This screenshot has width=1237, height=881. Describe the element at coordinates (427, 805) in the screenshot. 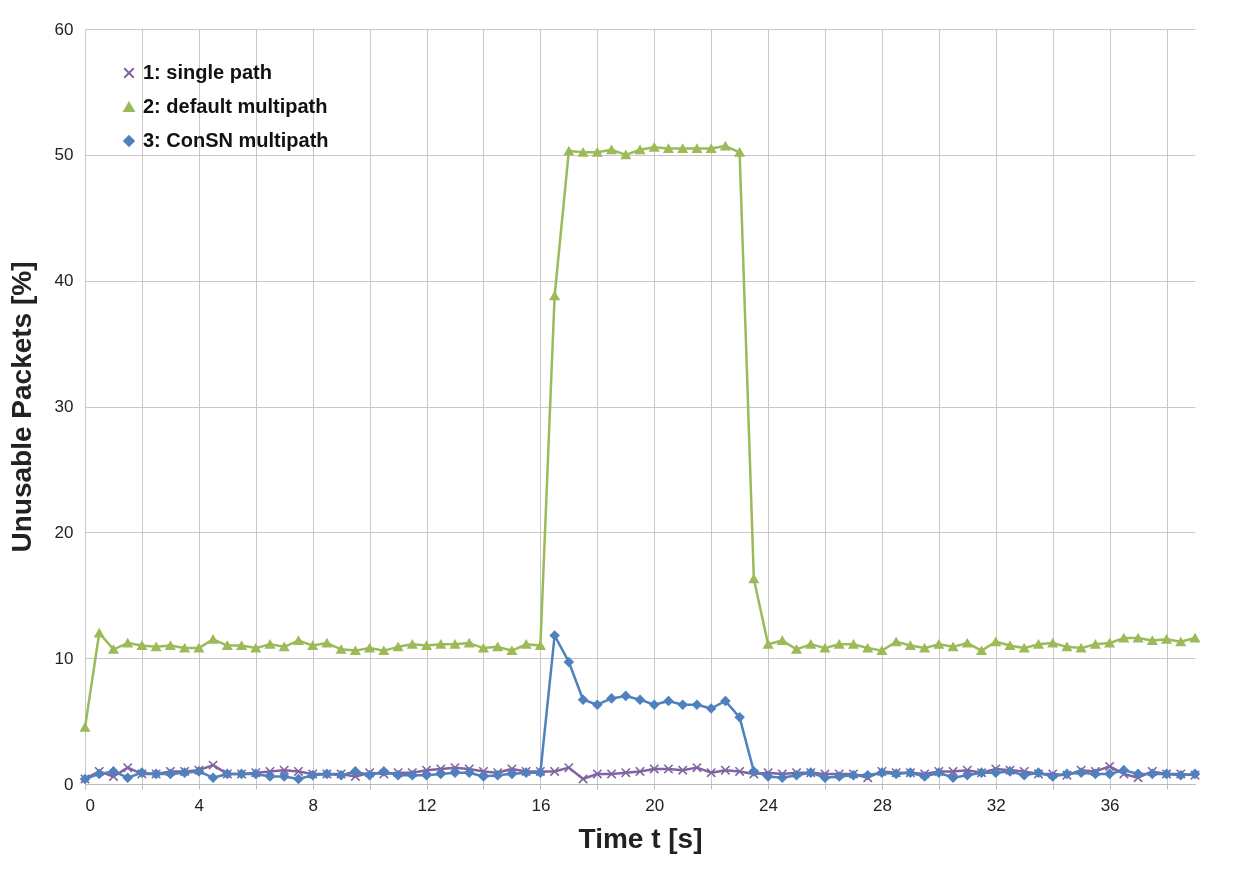

I see `x-tick-label: 12` at that location.